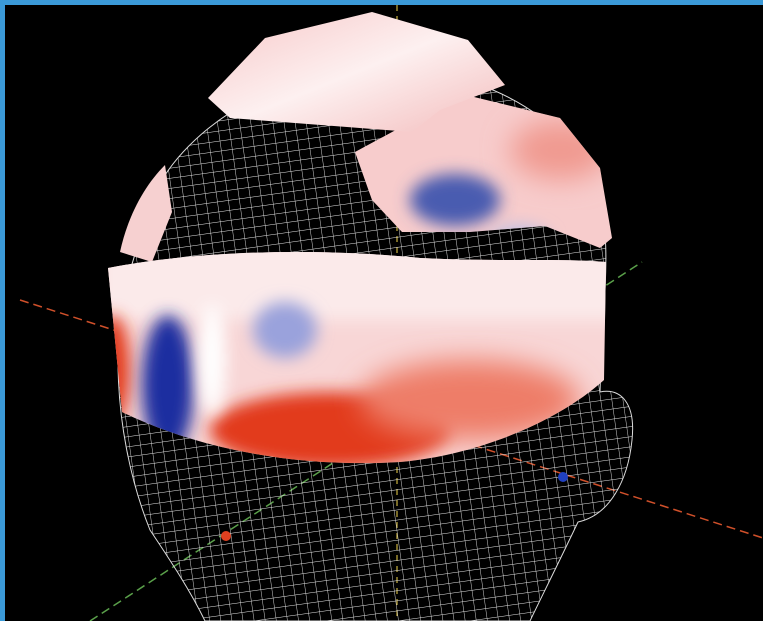  I want to click on band-top-light, so click(357, 286).